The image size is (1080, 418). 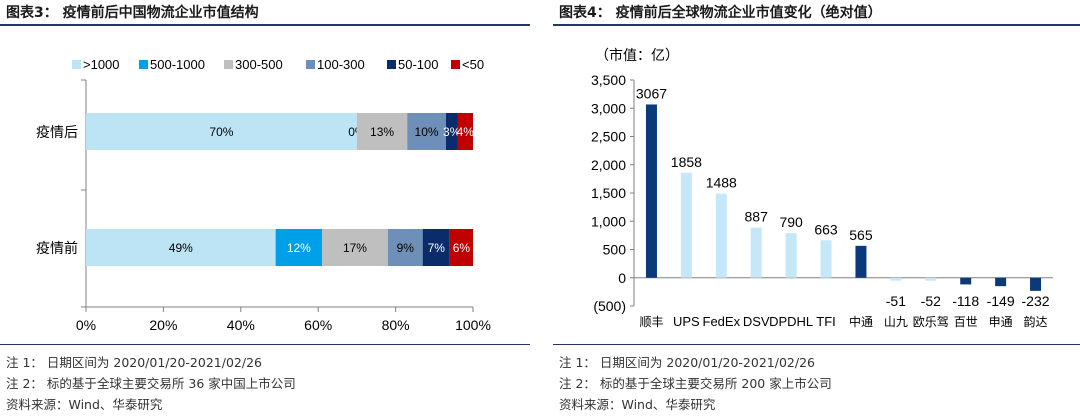 I want to click on right-note-2: 注 2： 标的基于全球主要交易所 200 家上市公司, so click(x=695, y=383).